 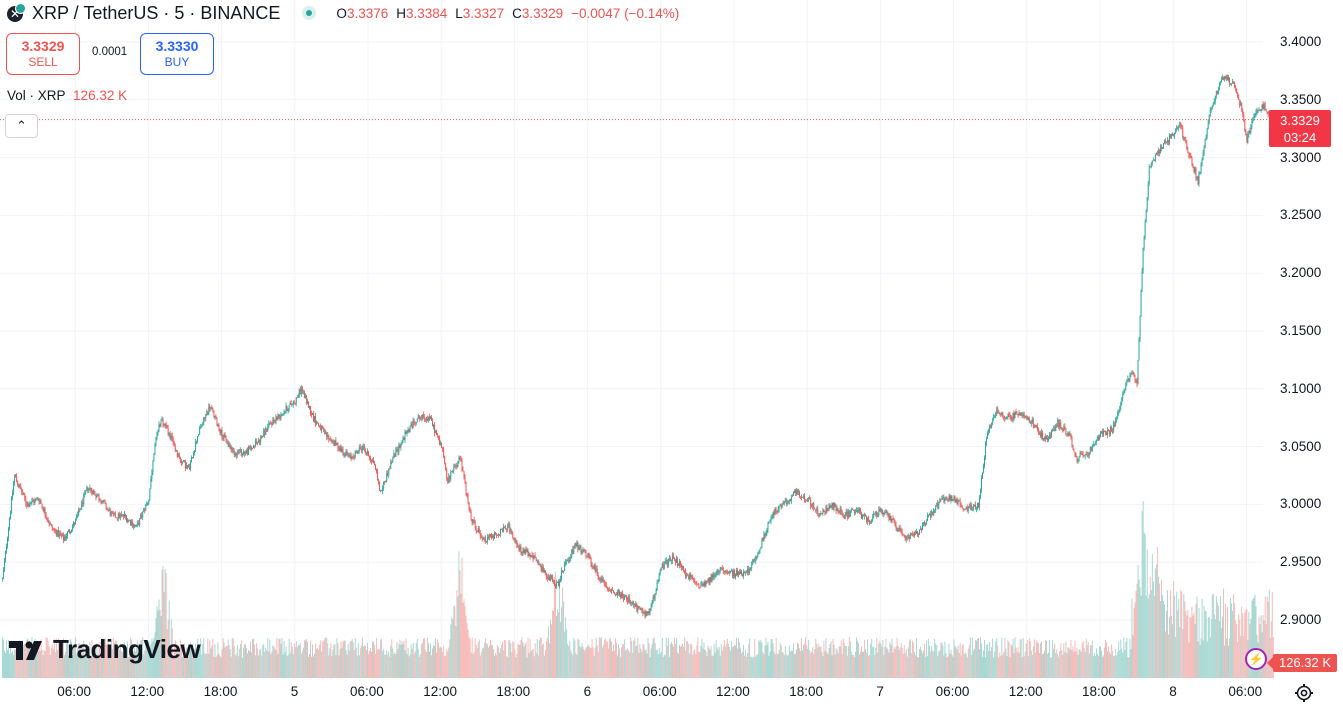 What do you see at coordinates (1301, 562) in the screenshot?
I see `price-axis-label: 2.9500` at bounding box center [1301, 562].